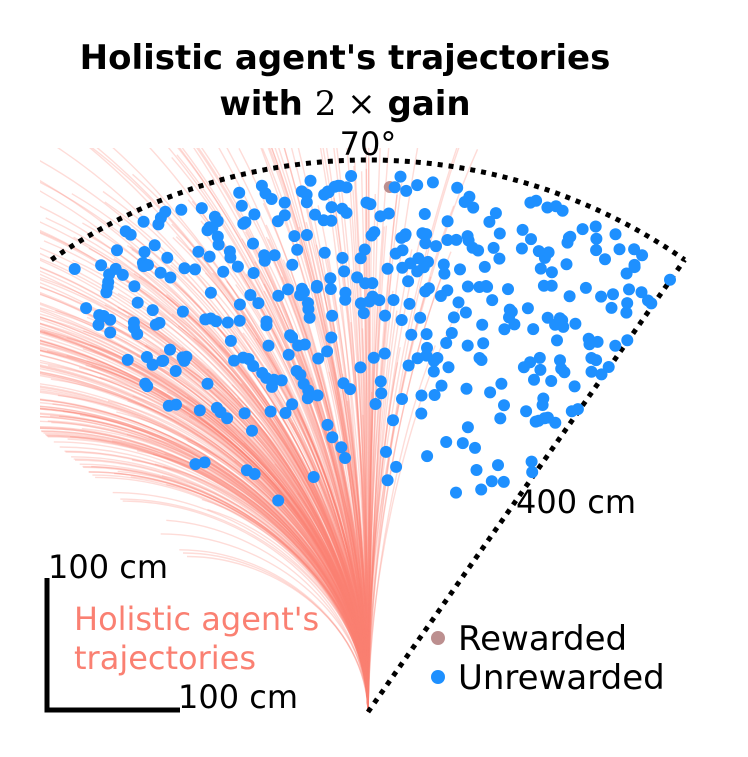  Describe the element at coordinates (112, 645) in the screenshot. I see `scale-bar` at that location.